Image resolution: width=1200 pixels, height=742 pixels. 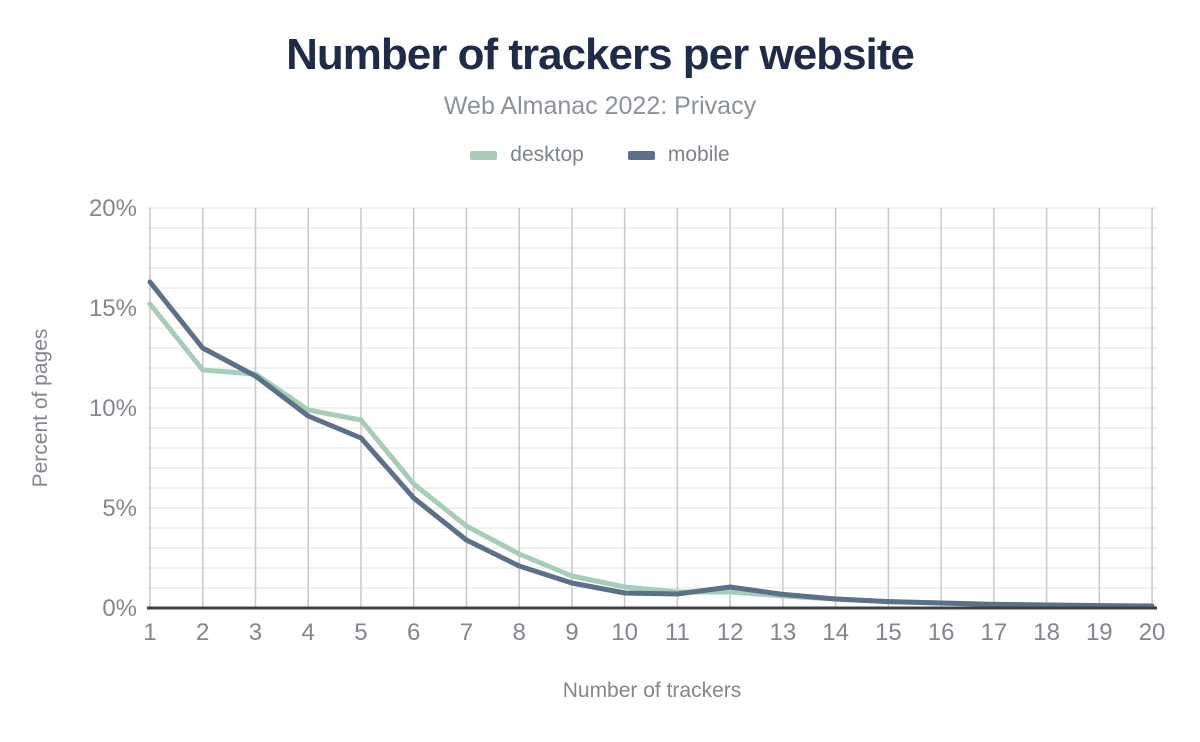 What do you see at coordinates (835, 632) in the screenshot?
I see `x-tick-label: 14` at bounding box center [835, 632].